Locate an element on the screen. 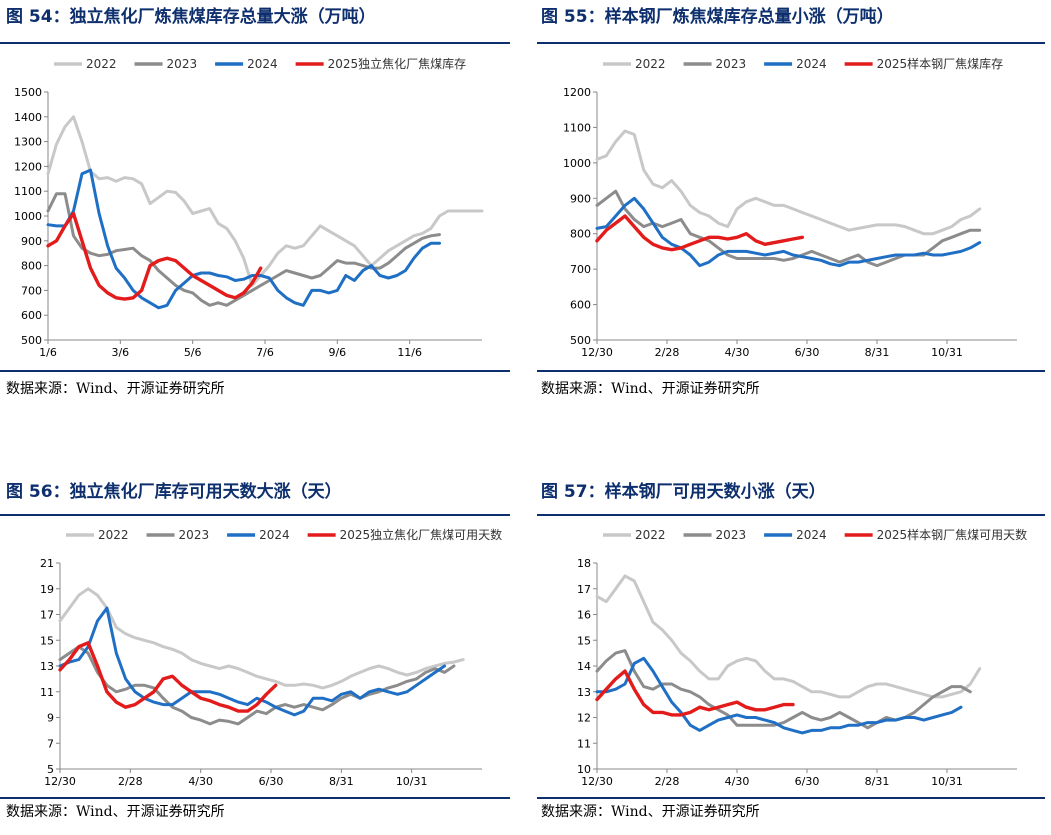  chart-title: 图 56：独立焦化厂库存可用天数大涨（天） is located at coordinates (174, 492).